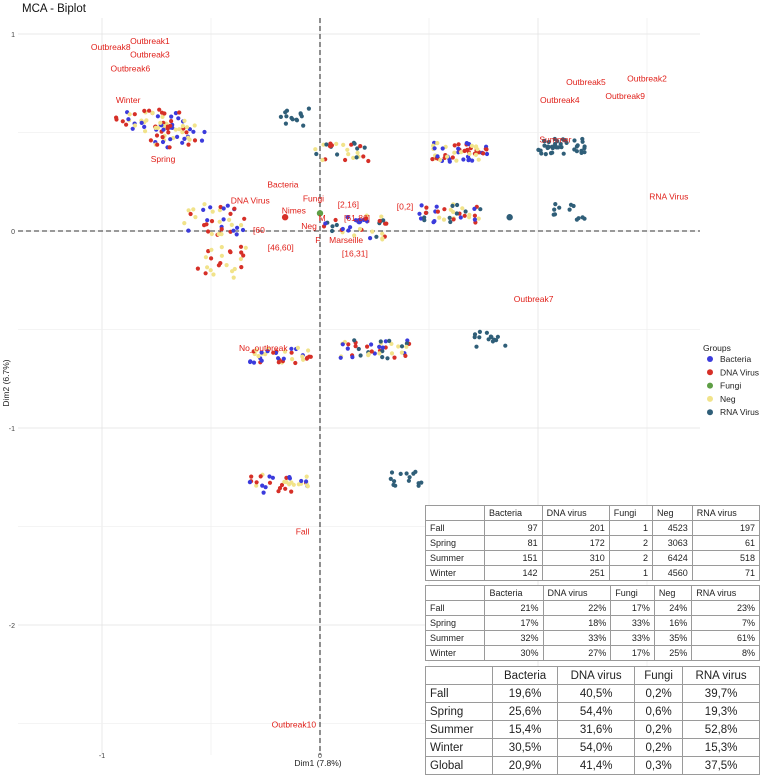 The image size is (767, 775). I want to click on table-header-row: Bacteria DNA virus Fungi RNA virus, so click(592, 675).